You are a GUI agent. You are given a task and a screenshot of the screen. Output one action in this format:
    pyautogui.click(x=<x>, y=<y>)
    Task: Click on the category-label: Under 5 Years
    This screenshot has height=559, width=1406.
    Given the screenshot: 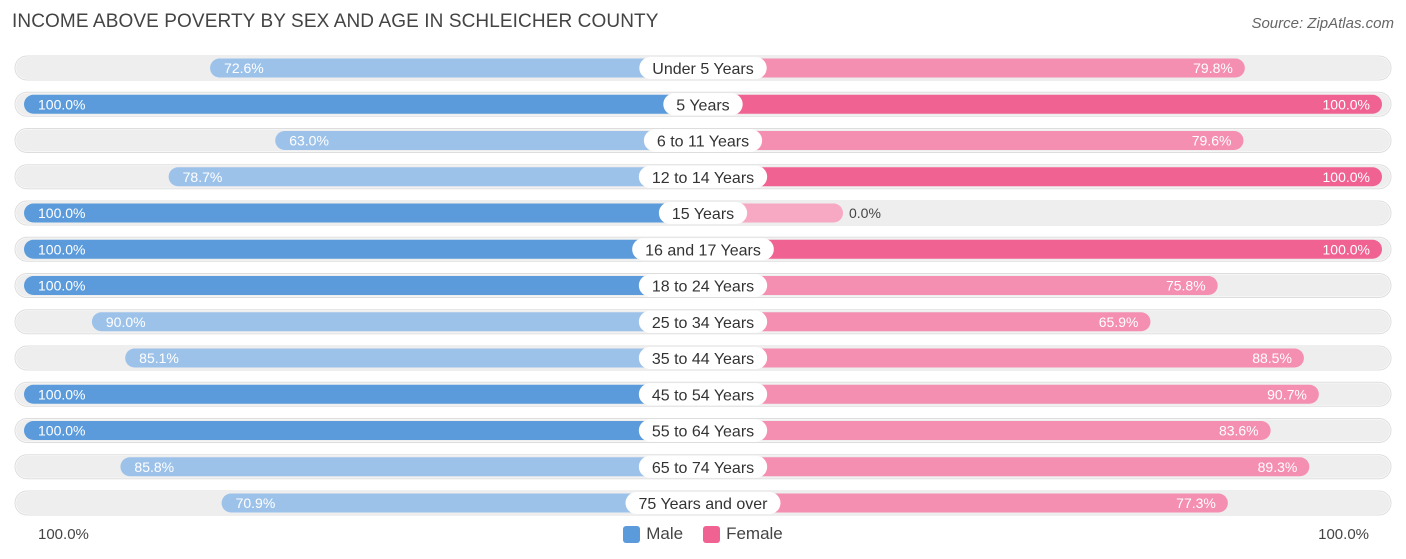 What is the action you would take?
    pyautogui.click(x=702, y=69)
    